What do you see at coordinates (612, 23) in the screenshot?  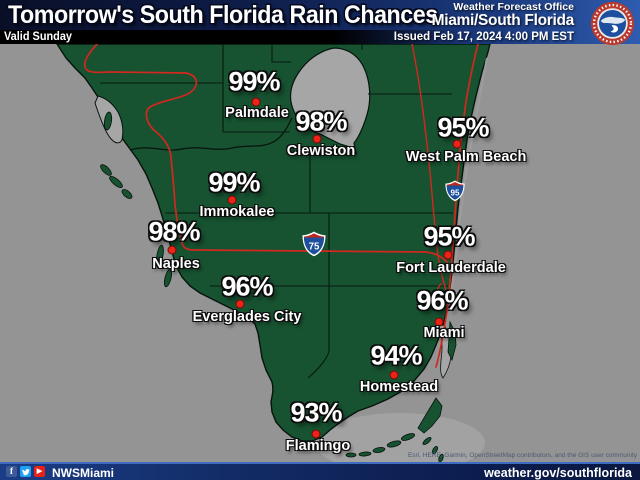 I see `nws-logo` at bounding box center [612, 23].